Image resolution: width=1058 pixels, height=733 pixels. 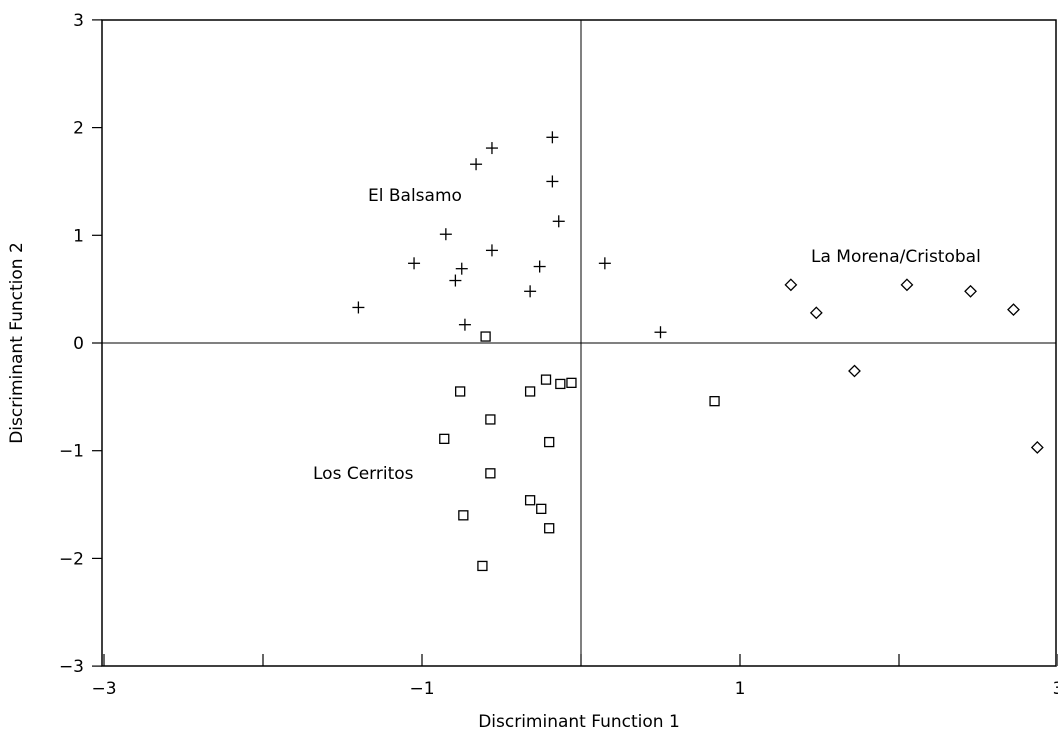 I want to click on group-label: El Balsamo, so click(x=415, y=196).